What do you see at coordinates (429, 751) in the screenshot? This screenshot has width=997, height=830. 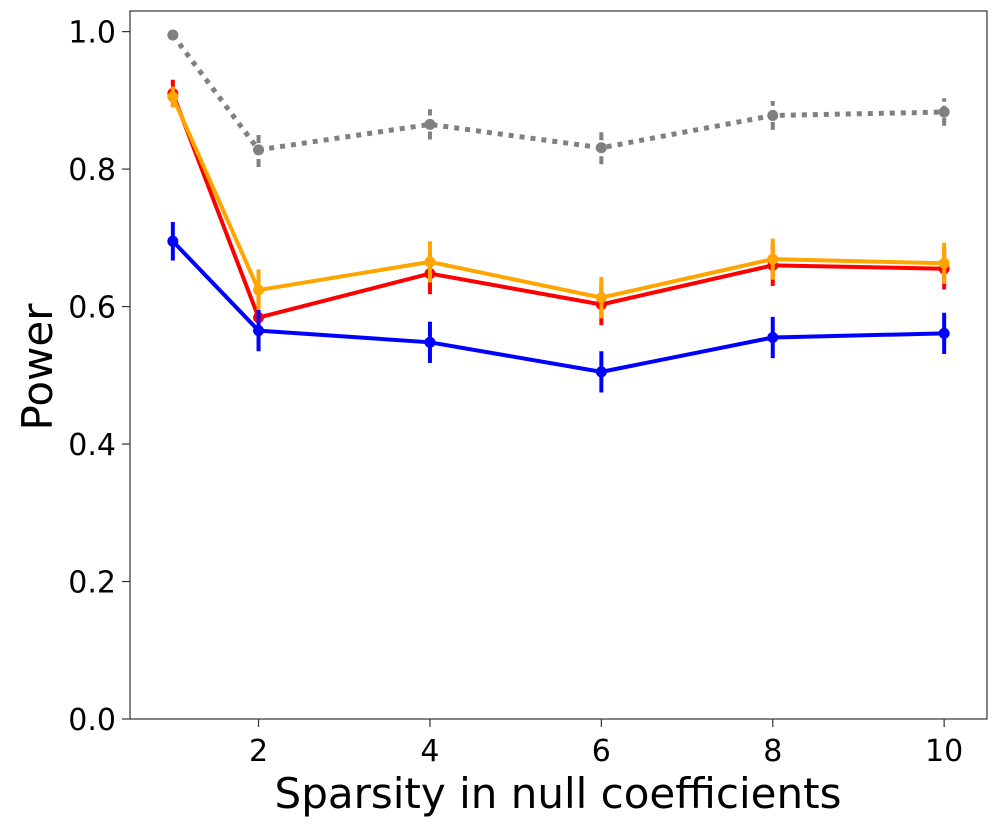 I see `x-tick-label: 4` at bounding box center [429, 751].